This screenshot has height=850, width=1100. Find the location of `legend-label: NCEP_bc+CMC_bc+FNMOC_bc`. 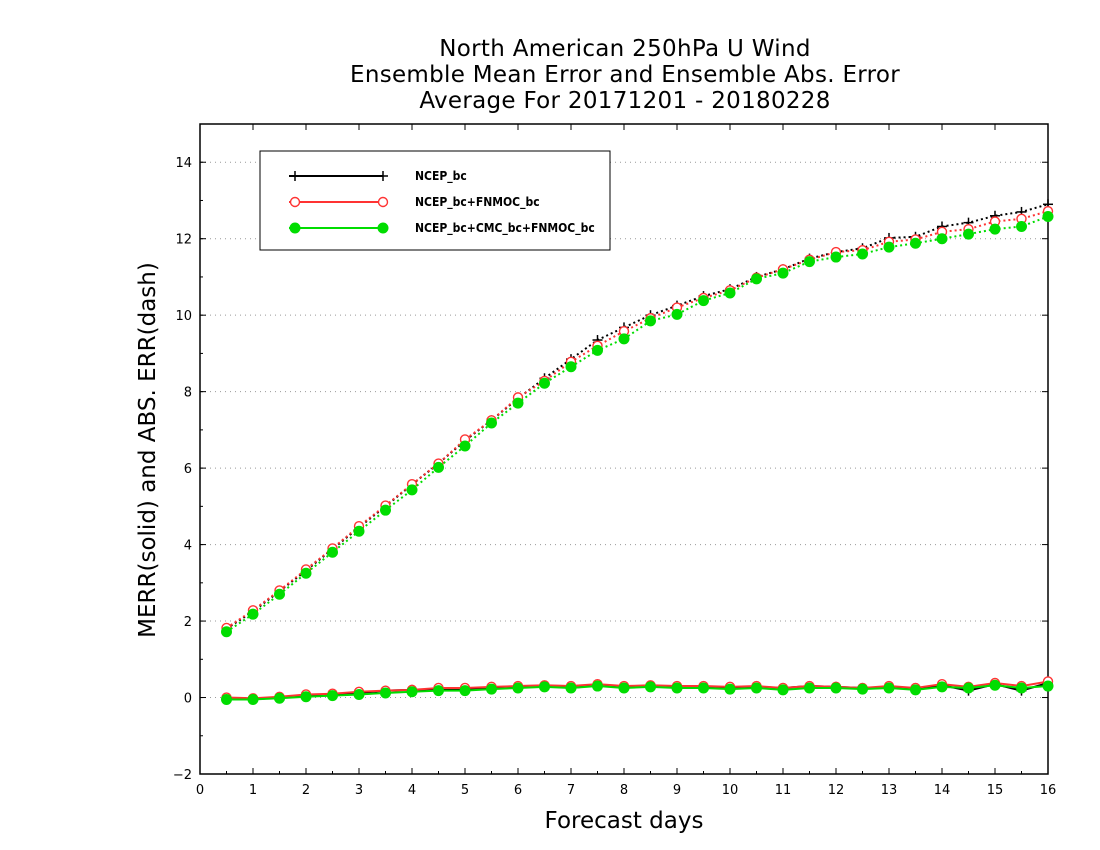

legend-label: NCEP_bc+CMC_bc+FNMOC_bc is located at coordinates (505, 228).